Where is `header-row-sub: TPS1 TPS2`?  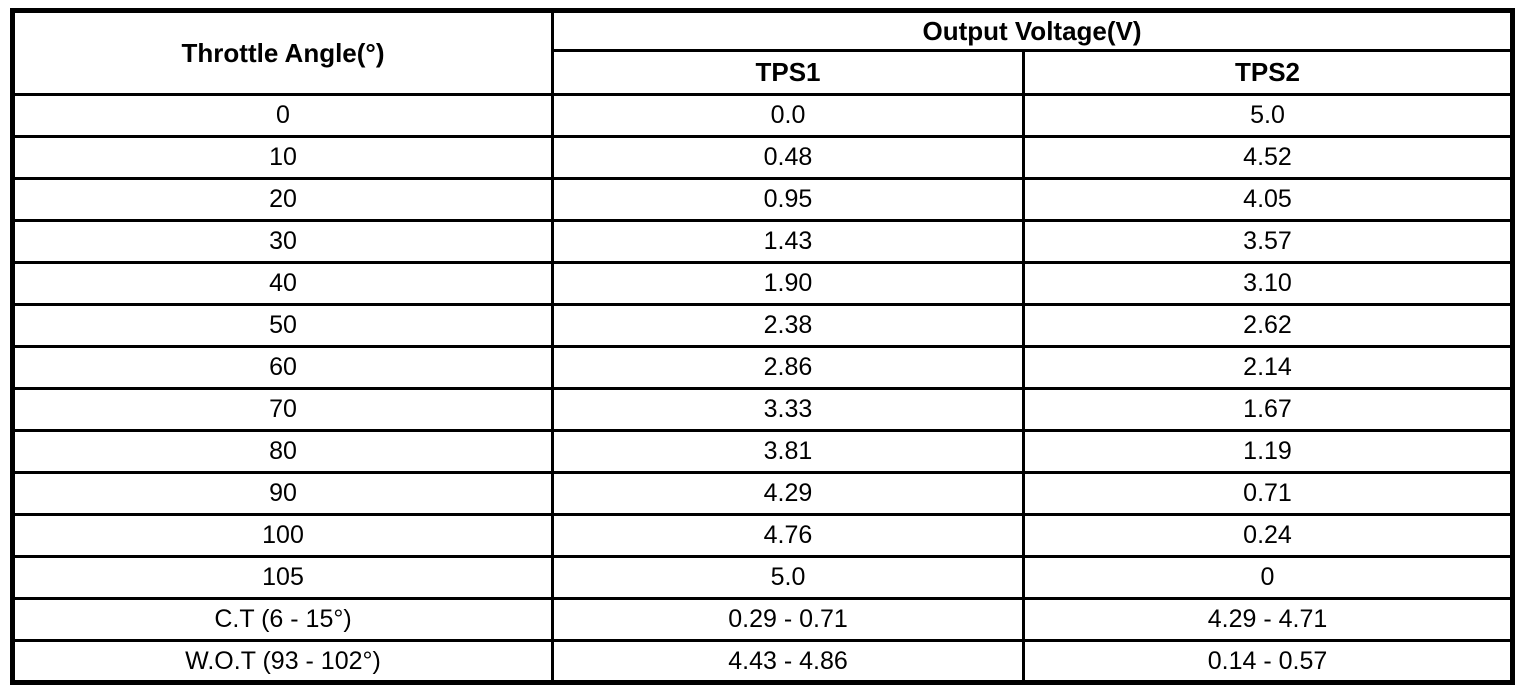 header-row-sub: TPS1 TPS2 is located at coordinates (764, 72).